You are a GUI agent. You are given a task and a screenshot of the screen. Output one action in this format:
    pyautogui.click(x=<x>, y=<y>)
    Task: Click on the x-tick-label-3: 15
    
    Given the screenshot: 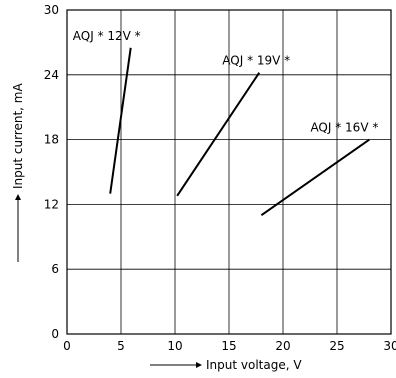 What is the action you would take?
    pyautogui.click(x=228, y=346)
    